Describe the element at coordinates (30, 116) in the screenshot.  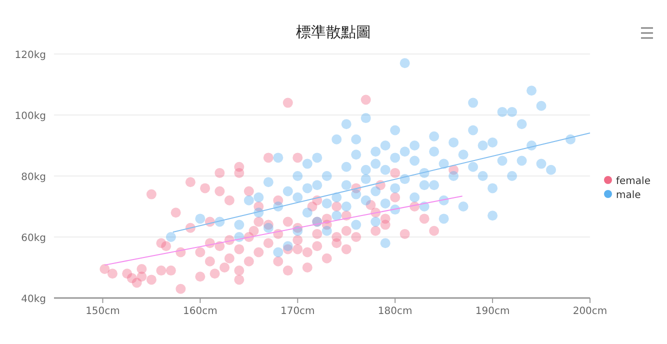
I see `y-tick-label: 100kg` at that location.